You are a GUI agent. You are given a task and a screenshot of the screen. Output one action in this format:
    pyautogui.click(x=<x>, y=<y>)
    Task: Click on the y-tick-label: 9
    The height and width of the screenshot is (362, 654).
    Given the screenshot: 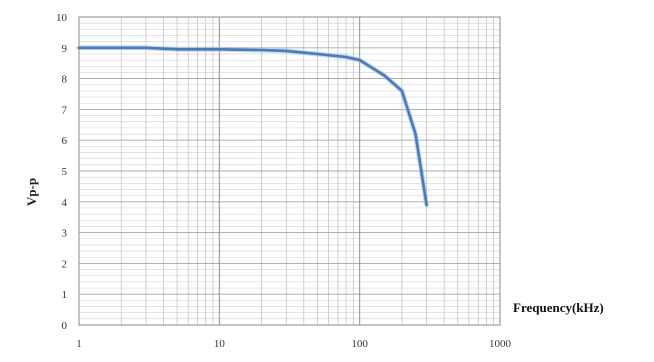 What is the action you would take?
    pyautogui.click(x=65, y=49)
    